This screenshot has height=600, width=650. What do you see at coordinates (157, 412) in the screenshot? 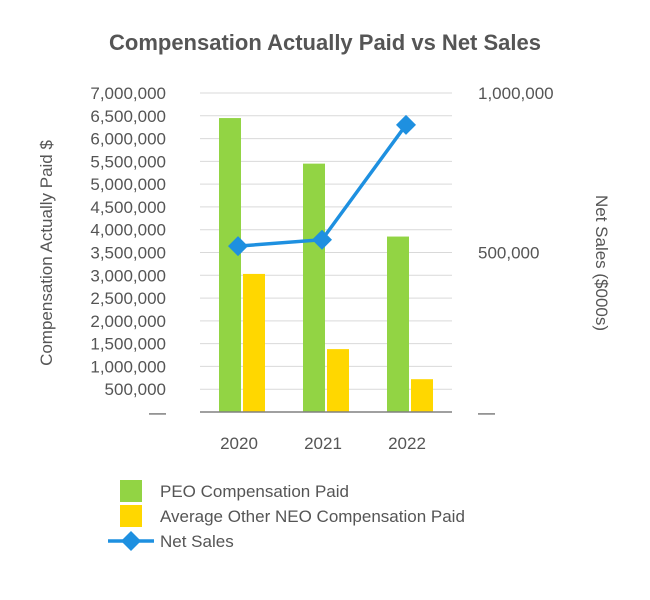
I see `y-tick-label: —` at bounding box center [157, 412].